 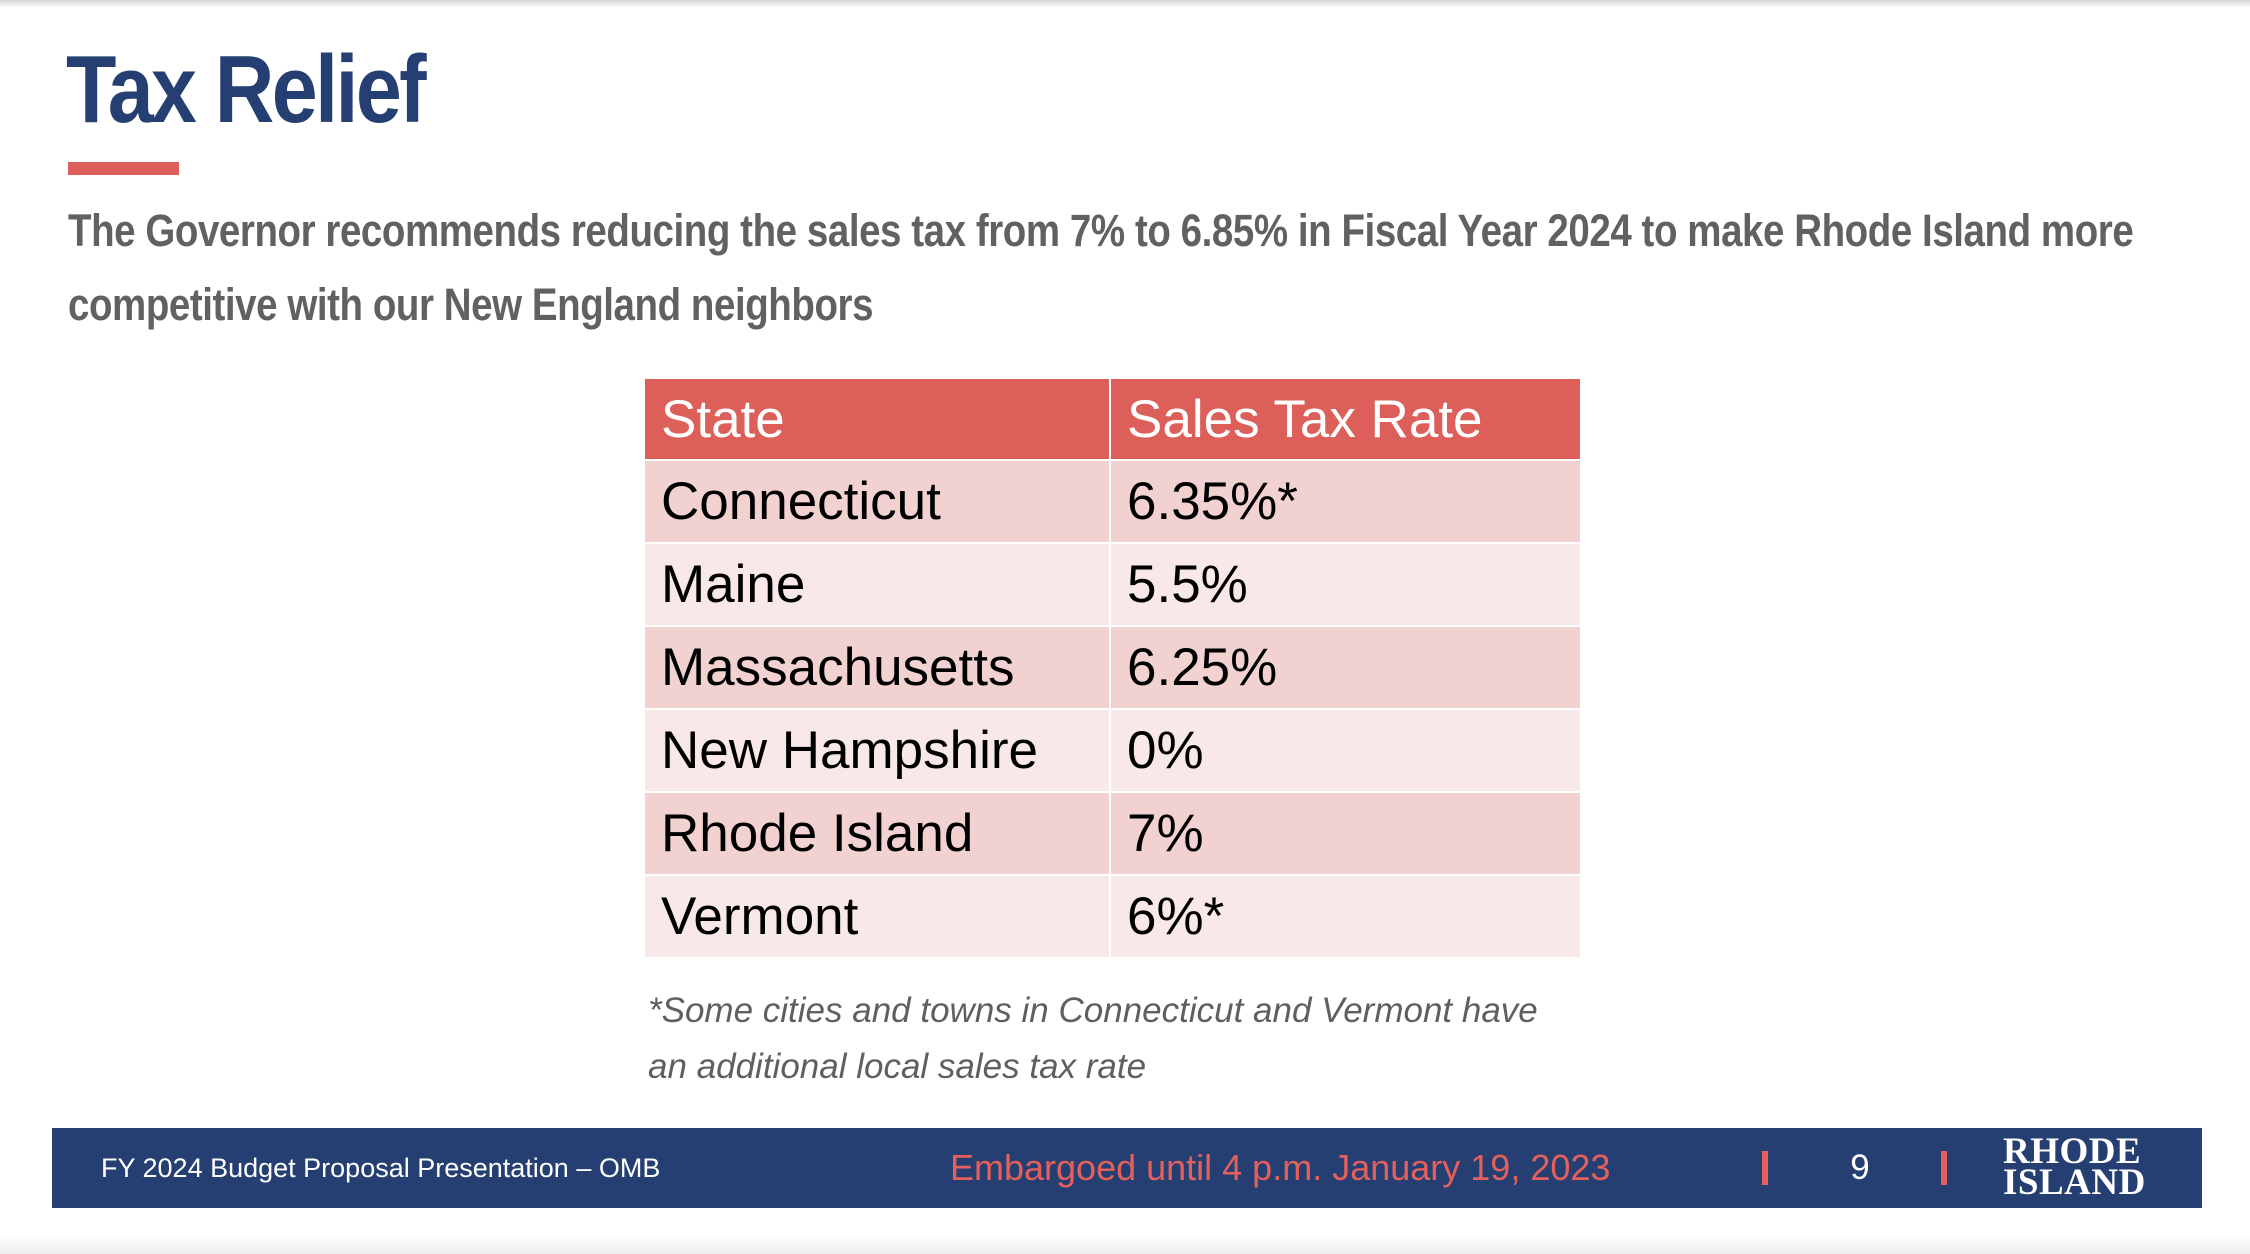 I want to click on logo-line-2: ISLAND, so click(x=2074, y=1182).